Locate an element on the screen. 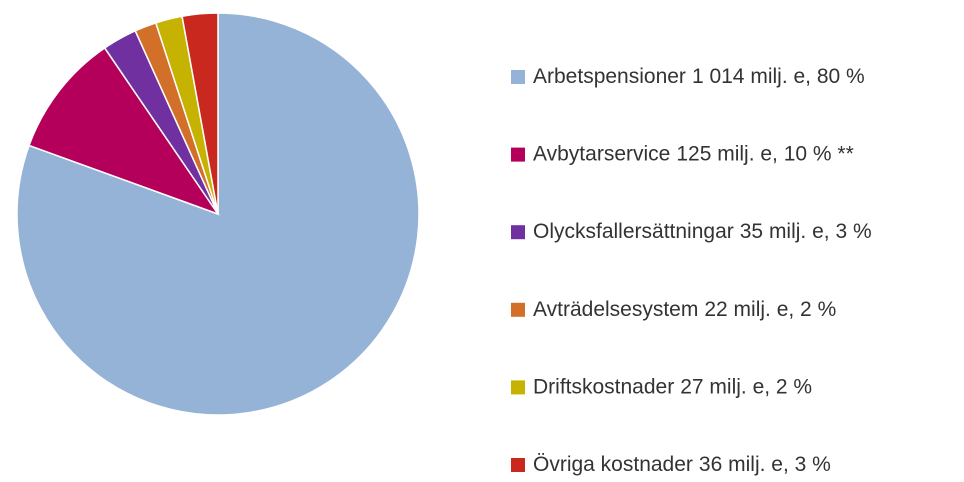 Image resolution: width=964 pixels, height=482 pixels. legend-value: 35 milj. e, 3 % is located at coordinates (806, 231).